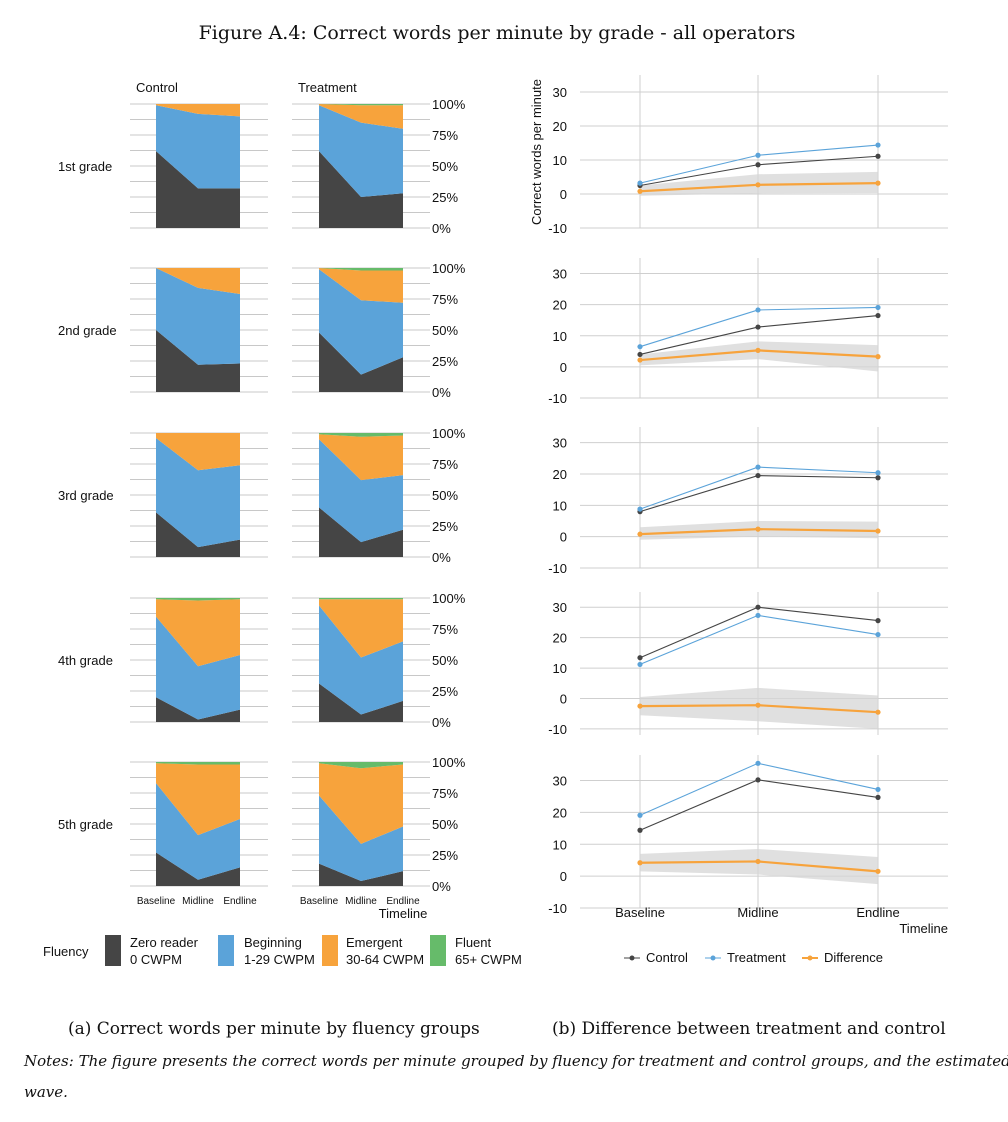  What do you see at coordinates (473, 942) in the screenshot?
I see `legend-fluent: Fluent` at bounding box center [473, 942].